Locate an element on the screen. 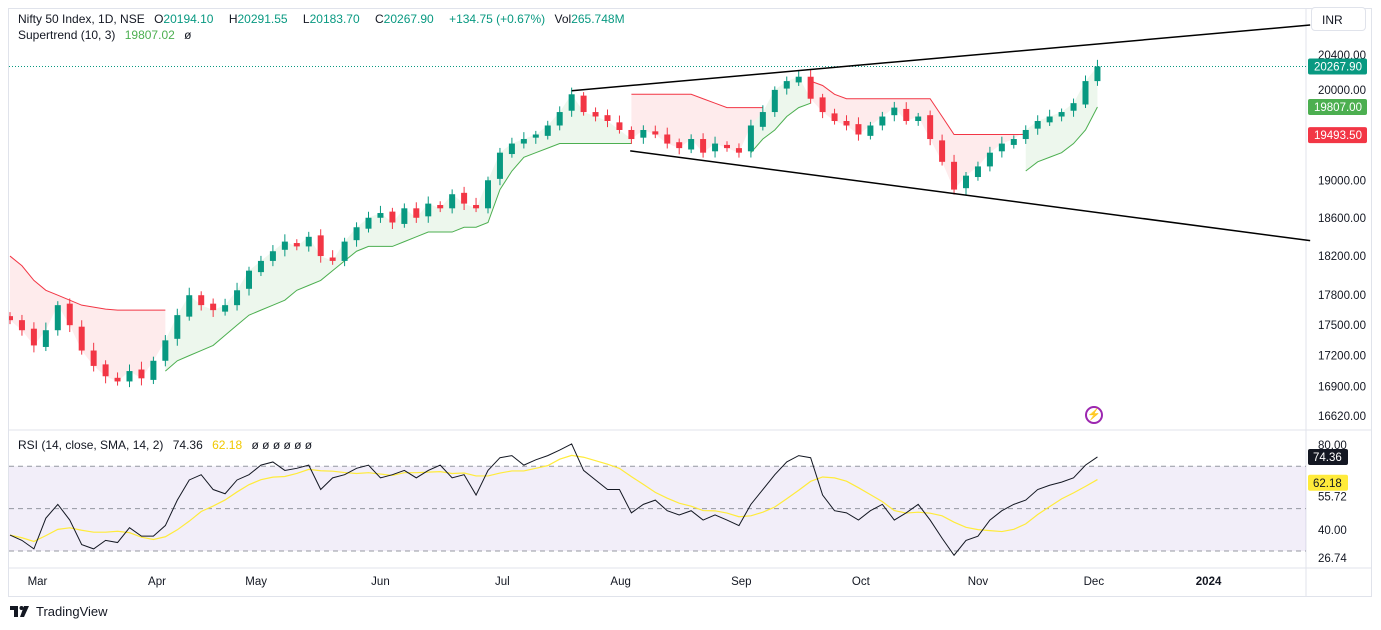  price-tick-label: 16900.00 is located at coordinates (1342, 388).